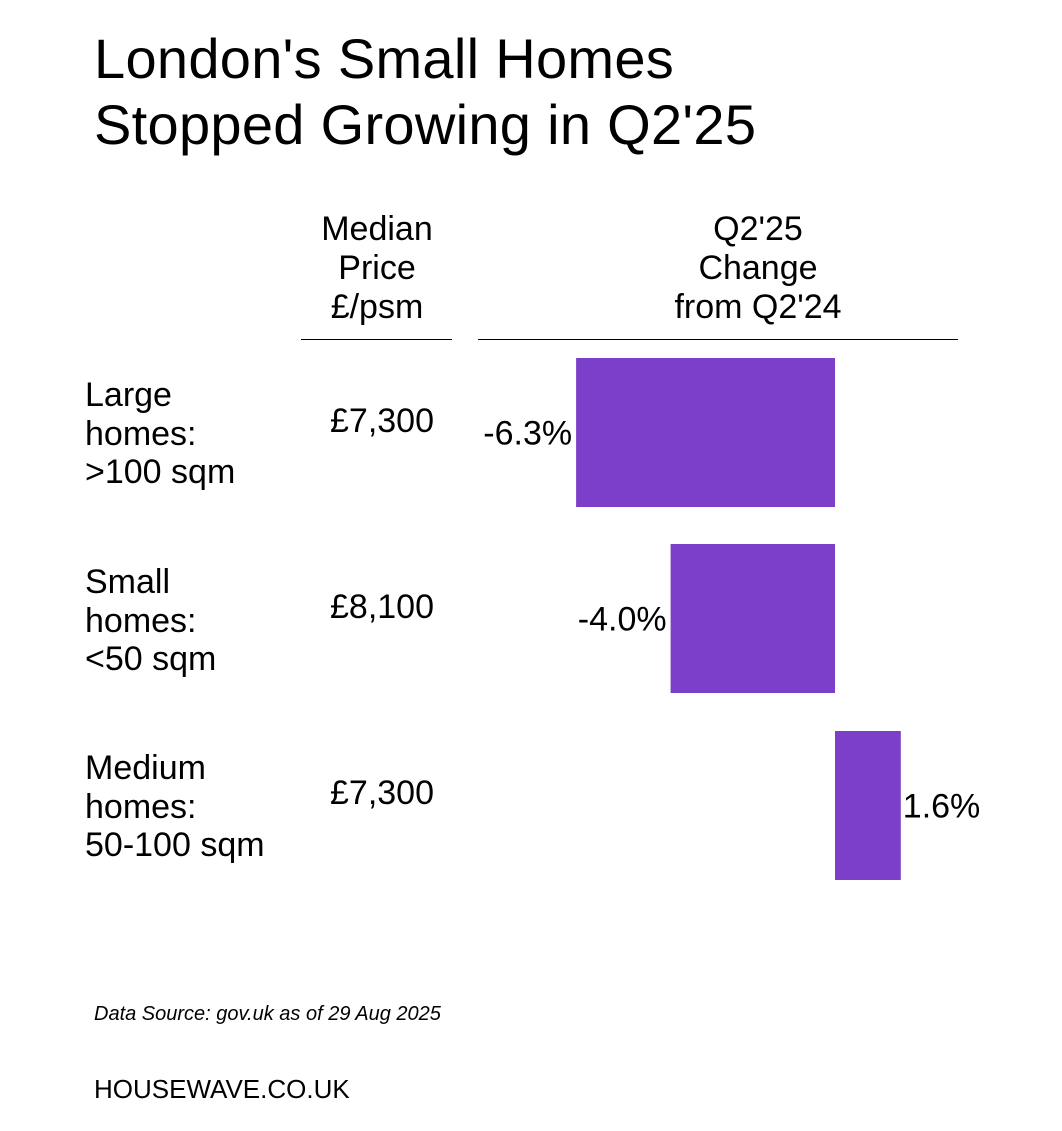 This screenshot has width=1062, height=1131. What do you see at coordinates (382, 607) in the screenshot?
I see `price-small-homes: £8,100` at bounding box center [382, 607].